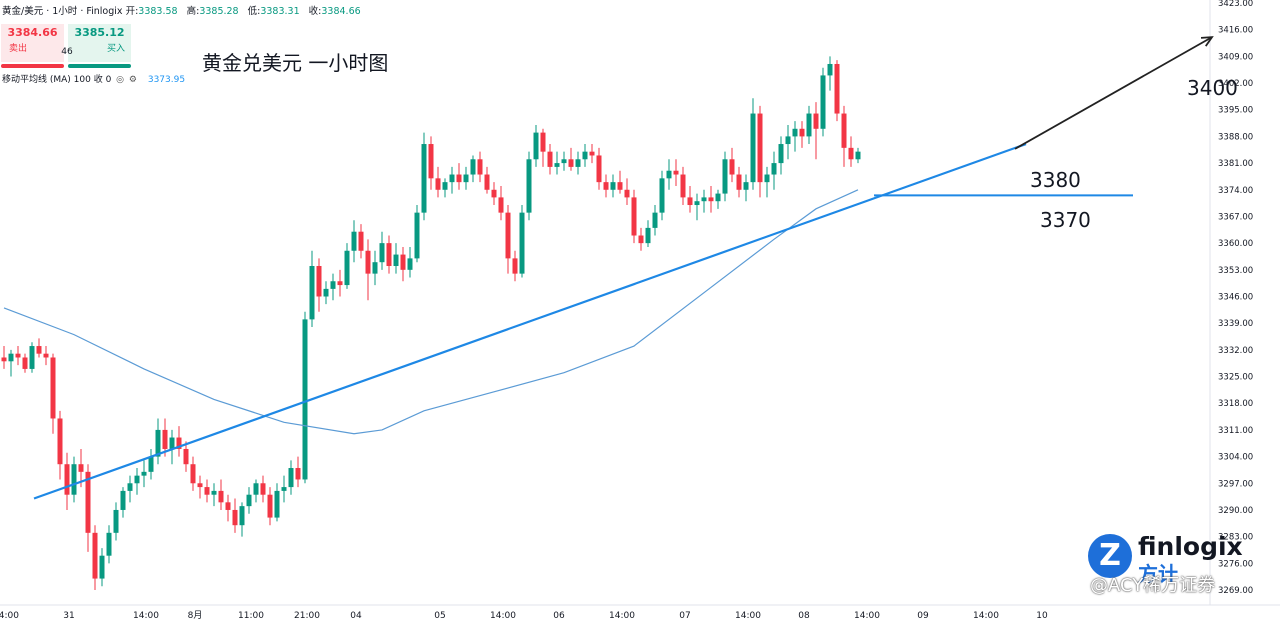 This screenshot has width=1280, height=620. I want to click on time-tick-label: 21:00, so click(307, 615).